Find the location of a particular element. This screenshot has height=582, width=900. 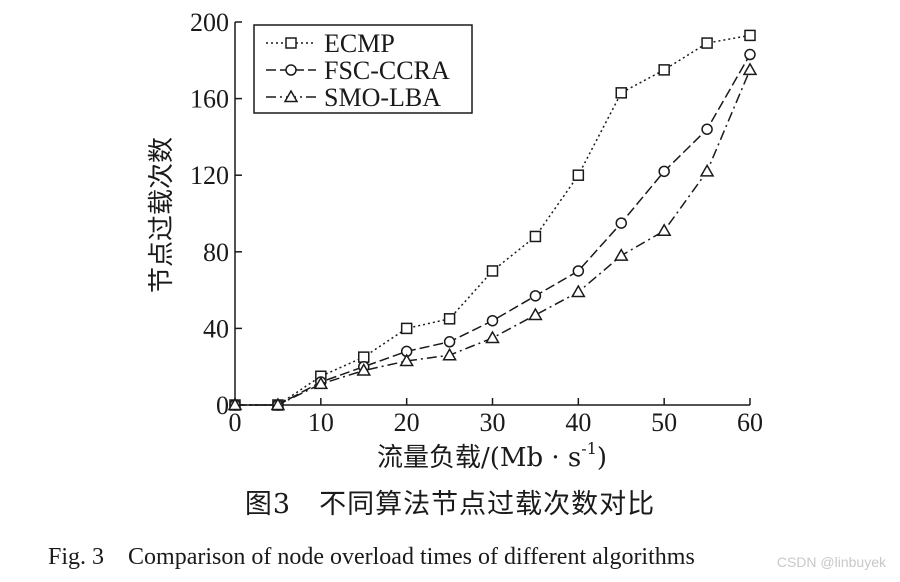

y-axis-title: 节点过载次数 is located at coordinates (162, 215).